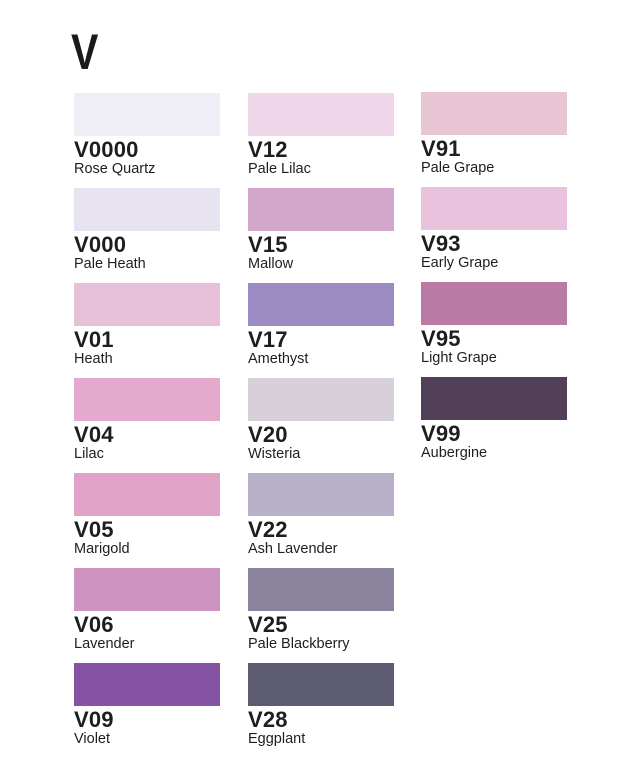 This screenshot has height=782, width=641. I want to click on color-code: V01, so click(94, 339).